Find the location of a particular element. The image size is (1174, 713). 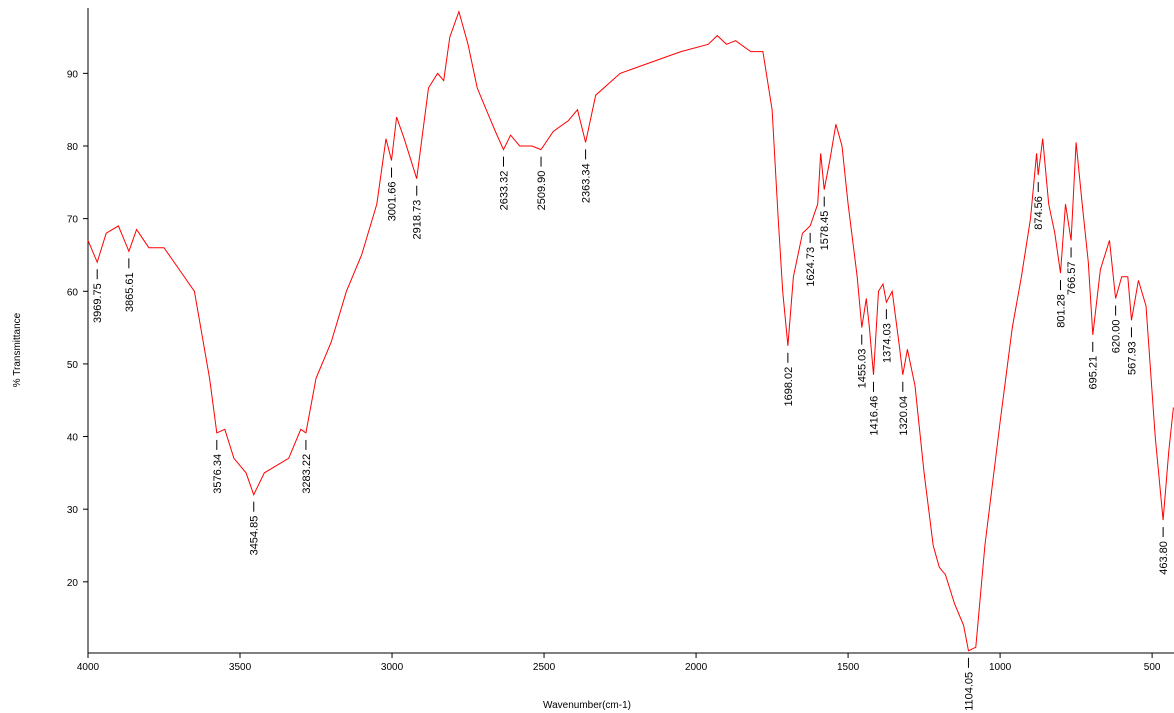

x-tick-label: 3000 is located at coordinates (392, 667).